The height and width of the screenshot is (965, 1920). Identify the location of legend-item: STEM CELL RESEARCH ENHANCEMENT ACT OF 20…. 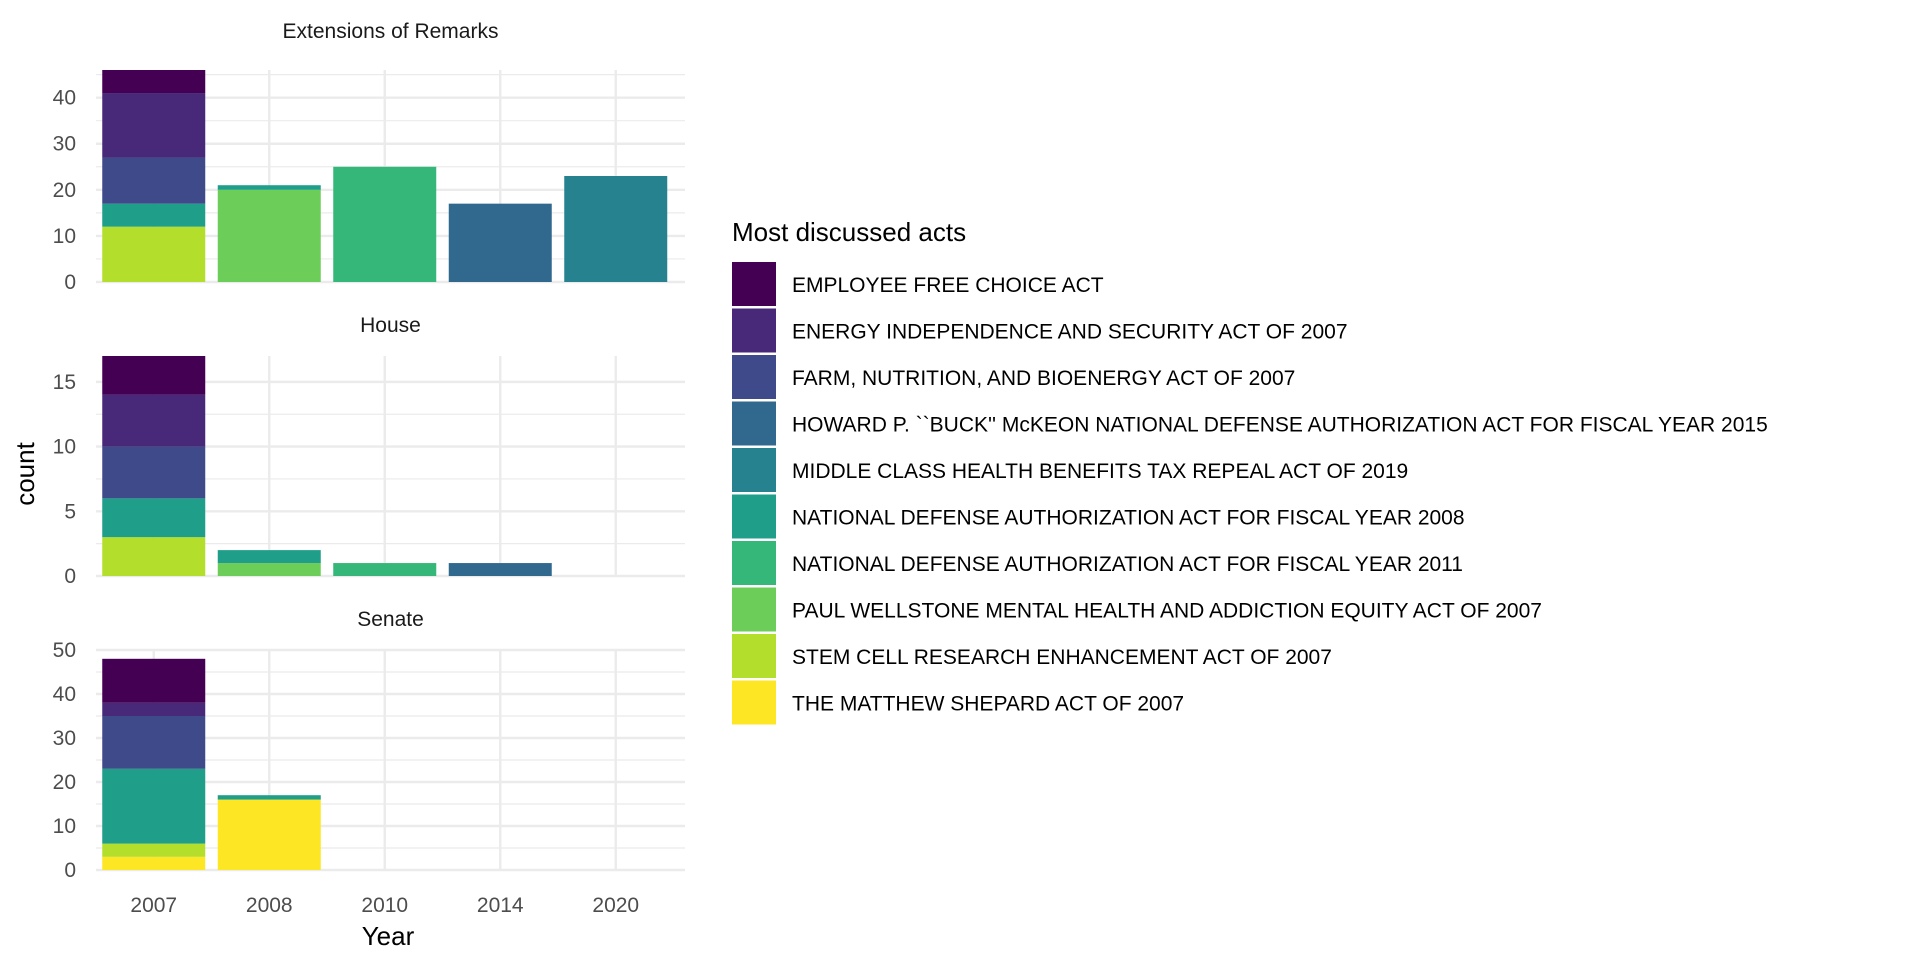
(1032, 656).